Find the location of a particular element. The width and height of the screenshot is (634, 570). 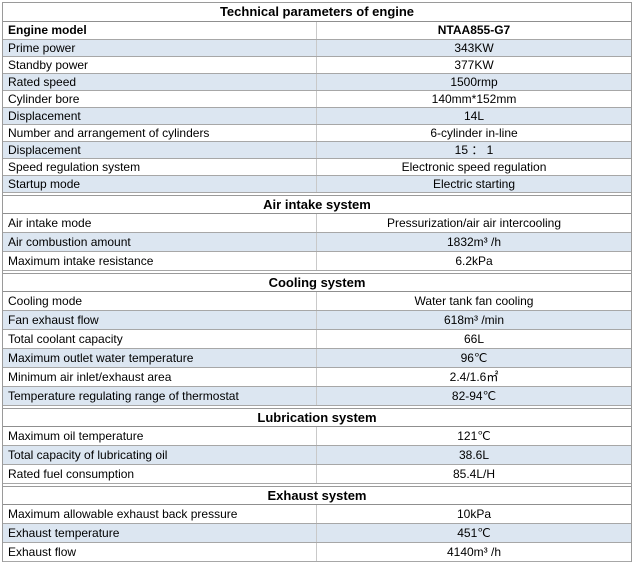

row-label: Exhaust temperature is located at coordinates (160, 533).